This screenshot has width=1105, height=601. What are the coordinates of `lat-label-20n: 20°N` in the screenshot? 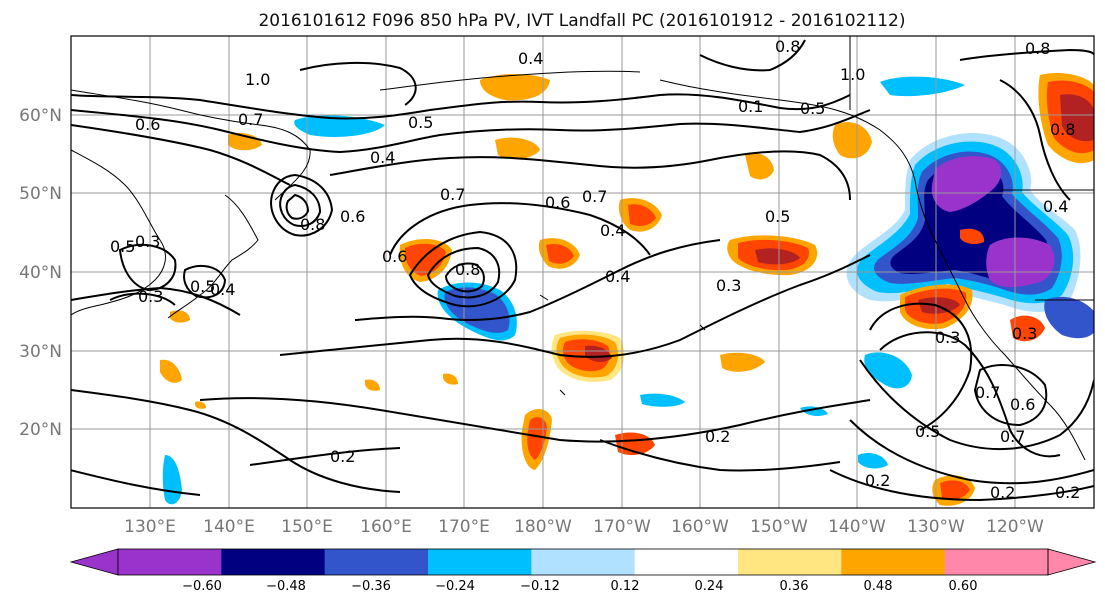 It's located at (40, 430).